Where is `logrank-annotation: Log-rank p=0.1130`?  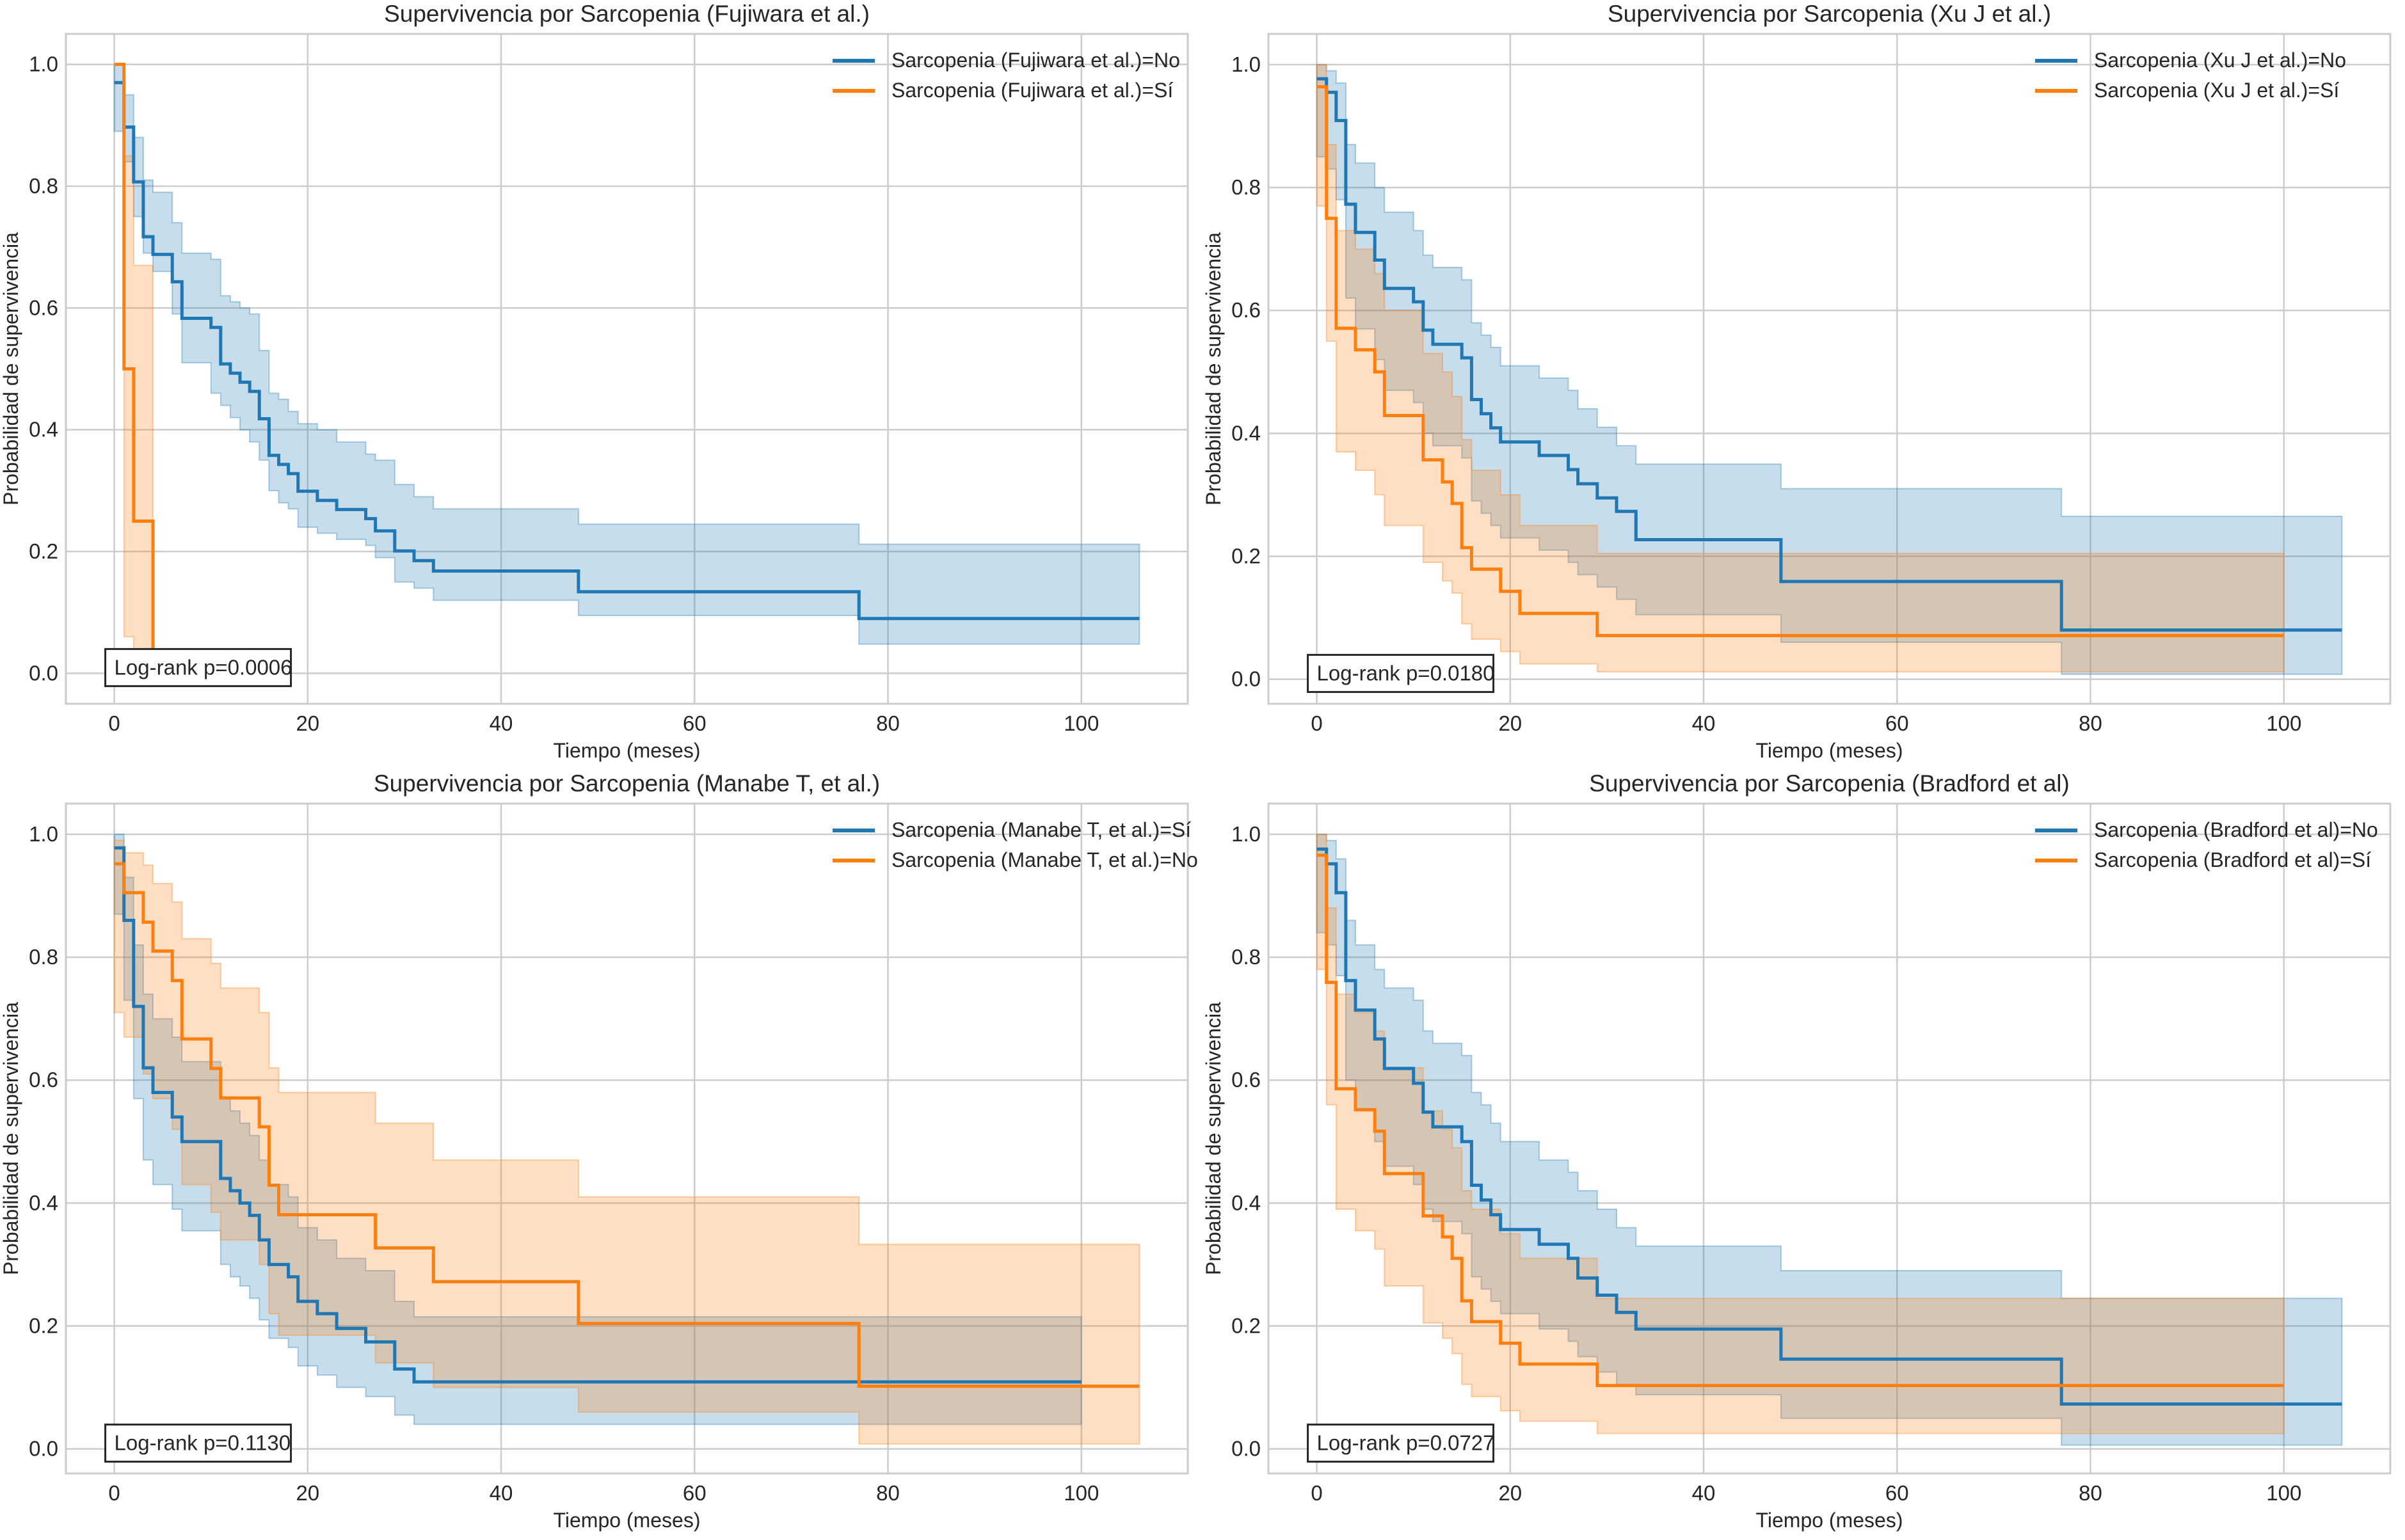
logrank-annotation: Log-rank p=0.1130 is located at coordinates (198, 1443).